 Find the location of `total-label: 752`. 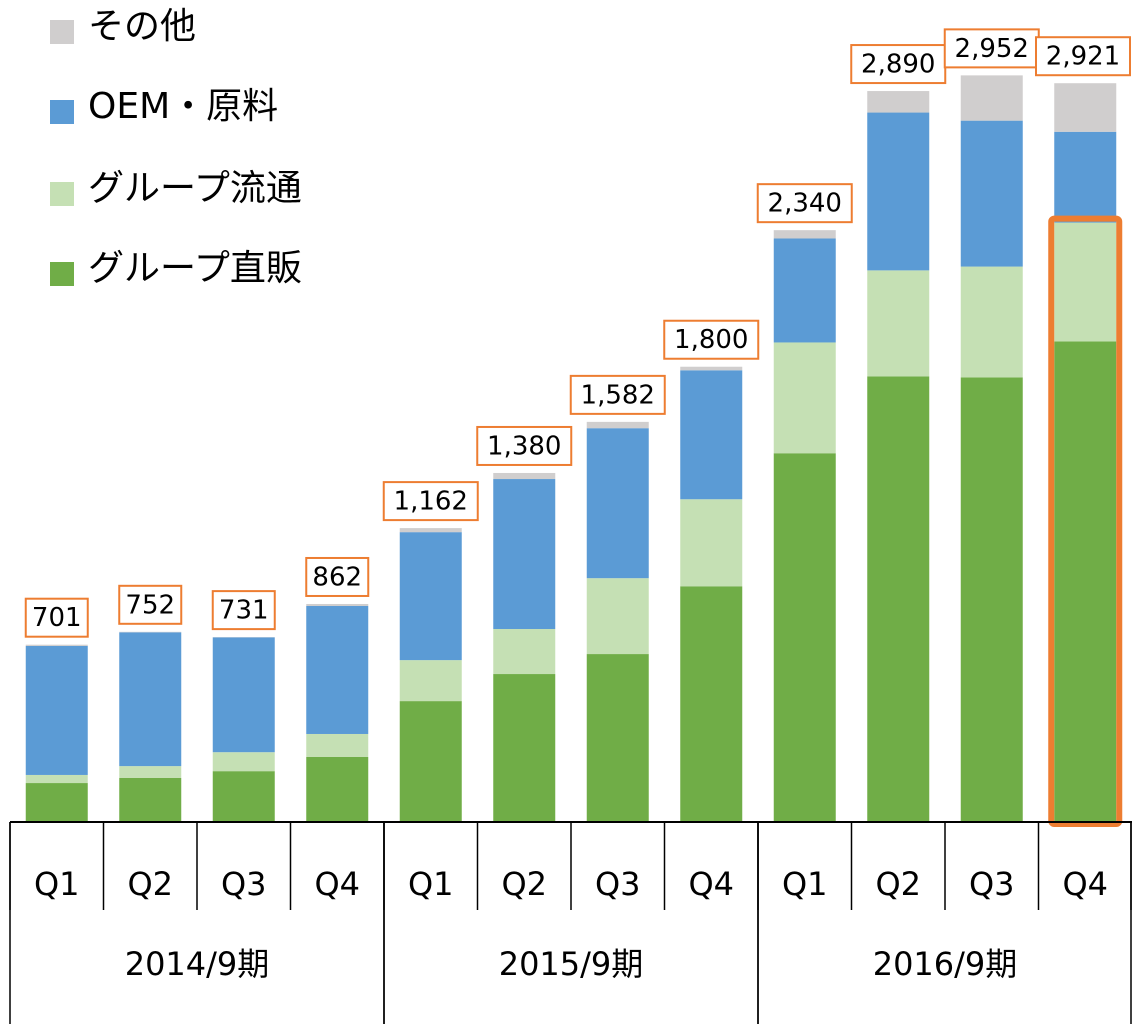

total-label: 752 is located at coordinates (150, 605).